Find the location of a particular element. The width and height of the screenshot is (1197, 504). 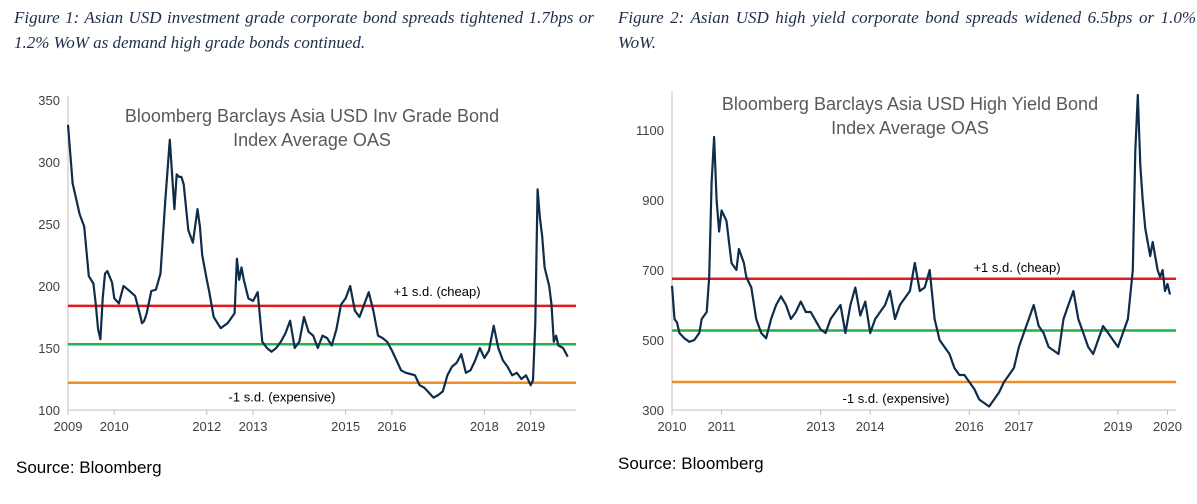

chart-2-x-tick-label: 2010 is located at coordinates (672, 426).